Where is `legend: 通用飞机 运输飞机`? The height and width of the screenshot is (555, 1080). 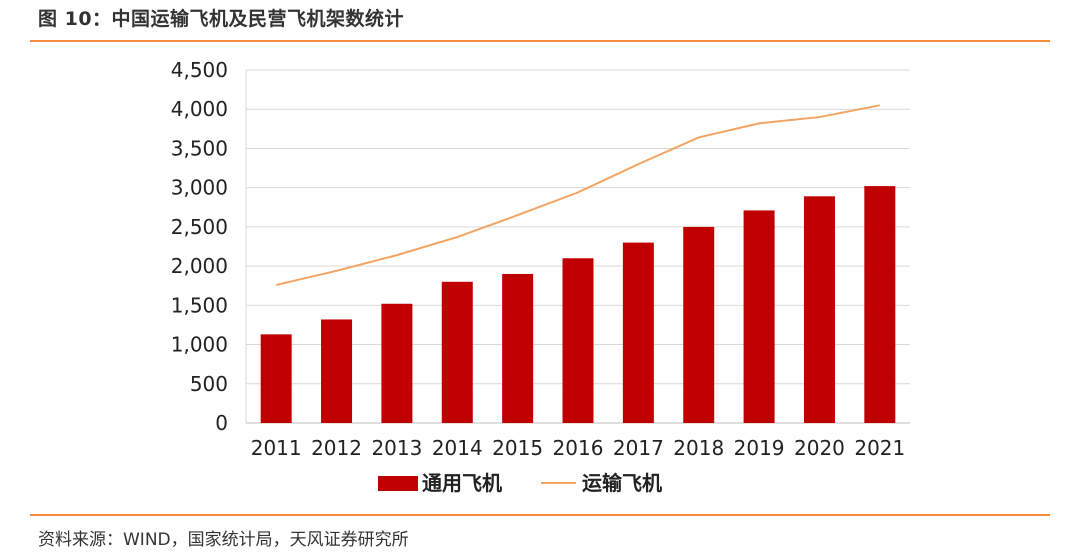
legend: 通用飞机 运输飞机 is located at coordinates (520, 483).